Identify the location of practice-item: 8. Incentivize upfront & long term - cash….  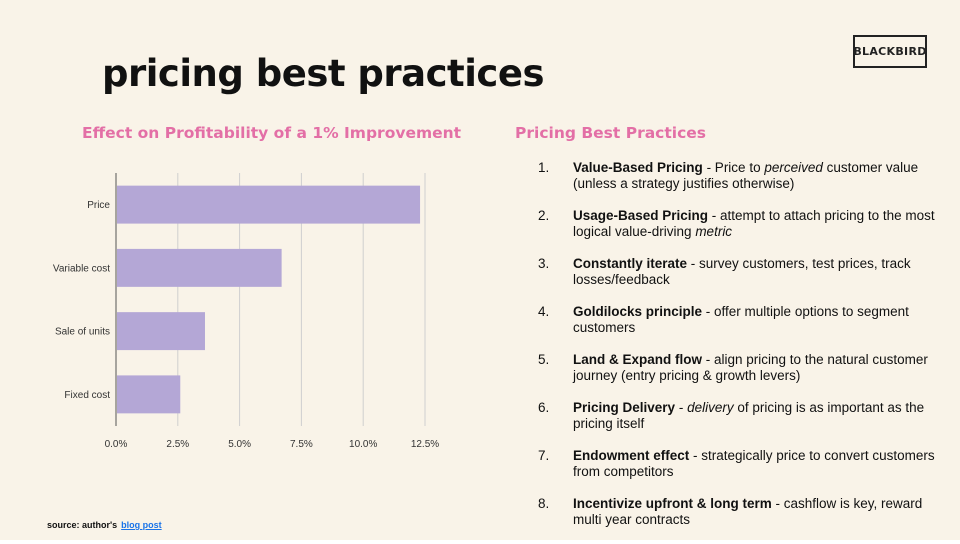
(738, 520).